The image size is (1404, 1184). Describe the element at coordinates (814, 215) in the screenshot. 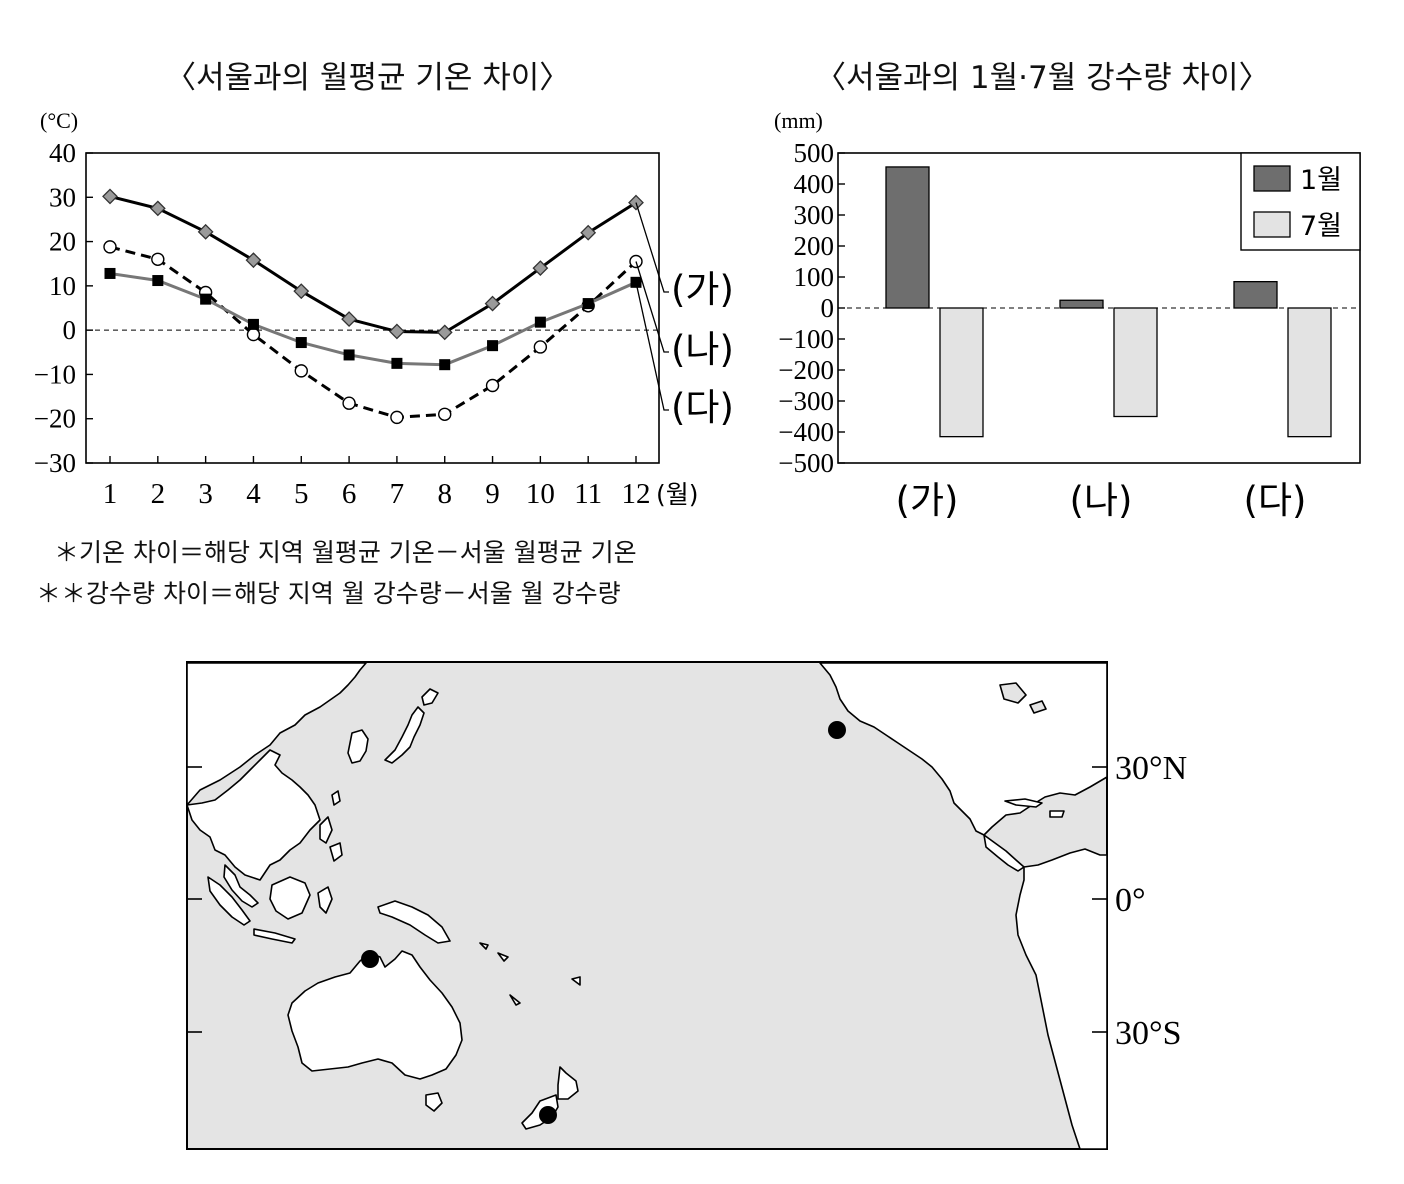

I see `y-tick-label: 300` at that location.